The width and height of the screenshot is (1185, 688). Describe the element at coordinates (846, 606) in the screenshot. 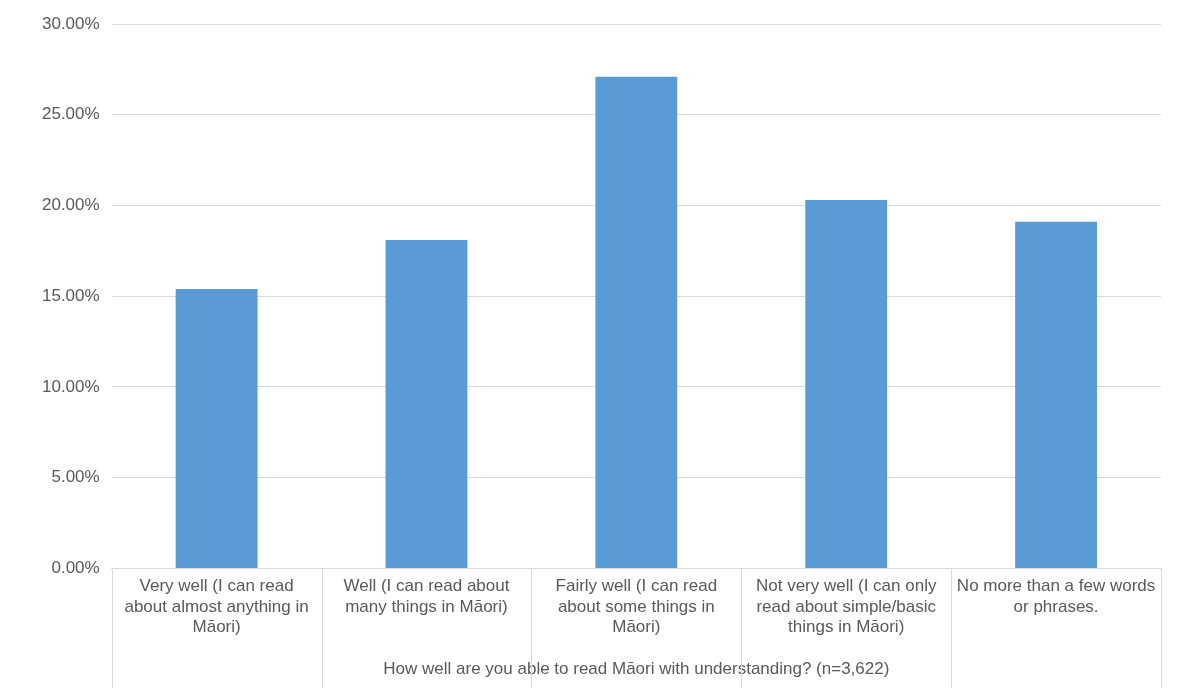

I see `x-tick-label: Not very well (I can only read about simple/basic things in Māori)` at that location.